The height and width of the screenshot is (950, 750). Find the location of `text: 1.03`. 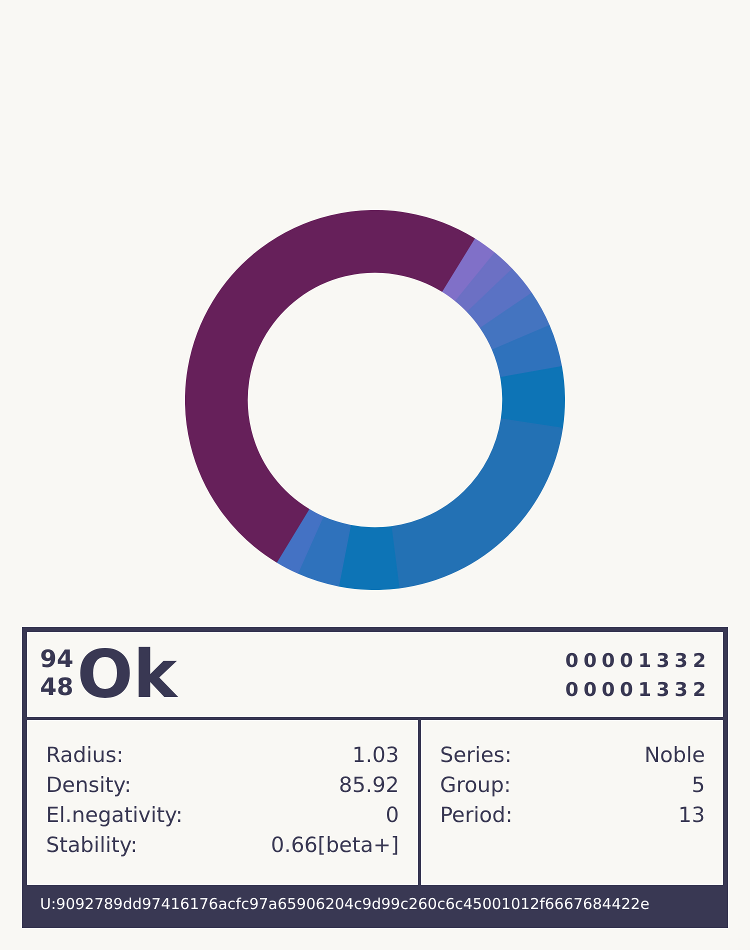

text: 1.03 is located at coordinates (375, 755).